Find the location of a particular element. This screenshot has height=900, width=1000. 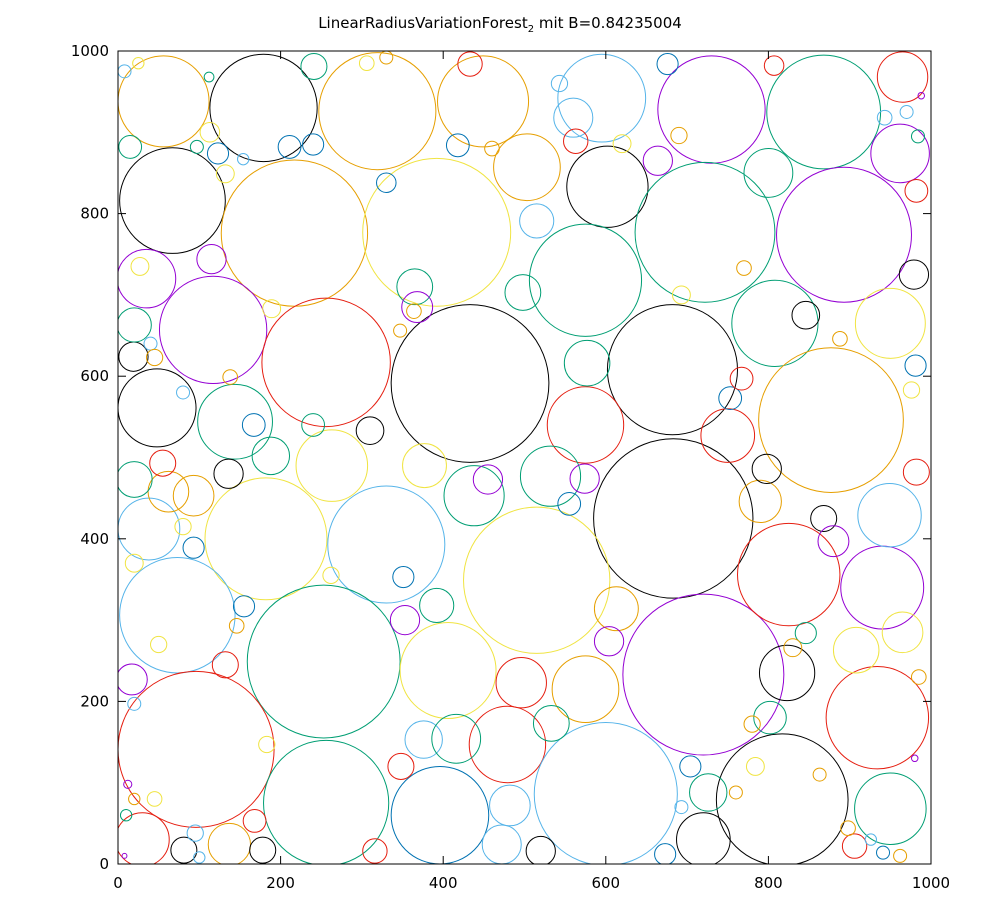

x-tick-label-600: 600 is located at coordinates (605, 883).